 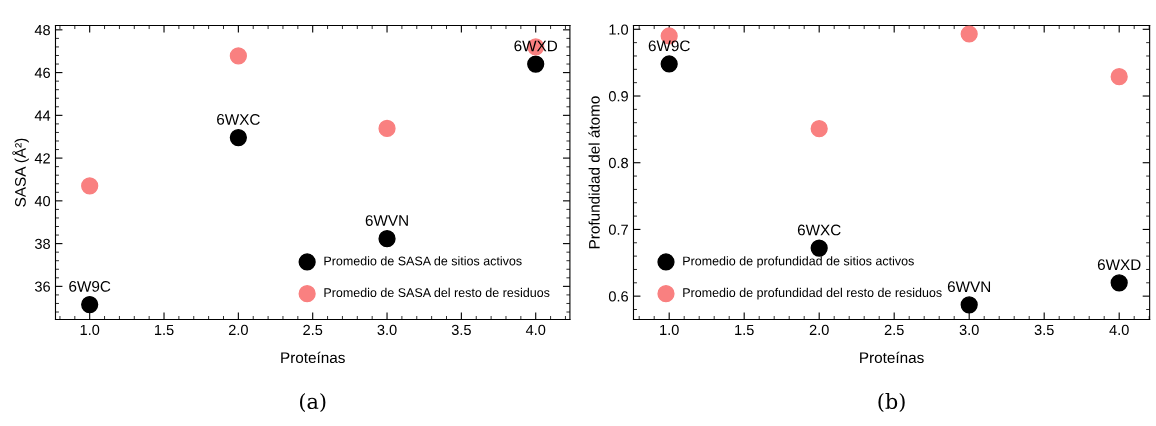 What do you see at coordinates (618, 296) in the screenshot?
I see `y-tick-label: 0.6` at bounding box center [618, 296].